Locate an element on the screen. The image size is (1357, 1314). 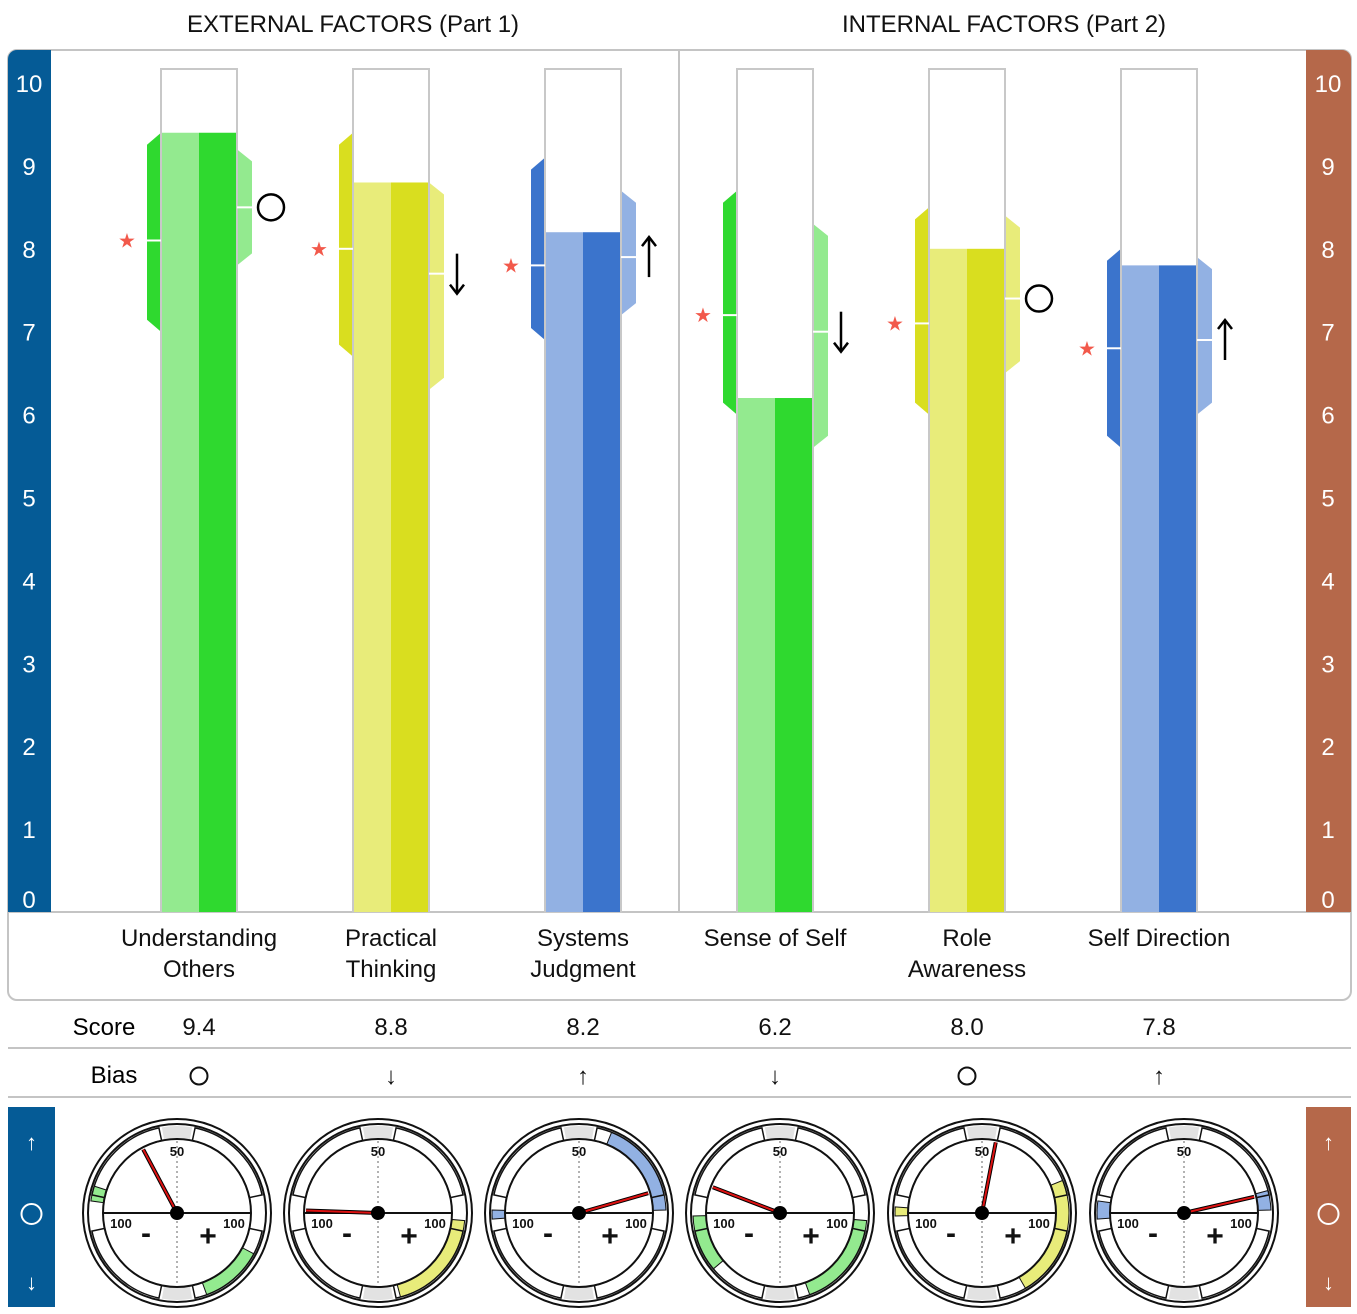
bias-circle-marker is located at coordinates (1039, 298).